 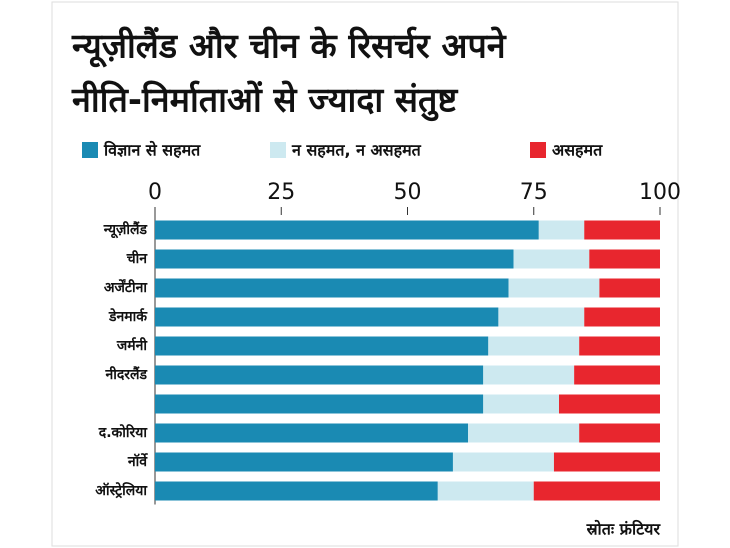 I want to click on y-tick-label: न्यूज़ीलैंड, so click(x=125, y=230).